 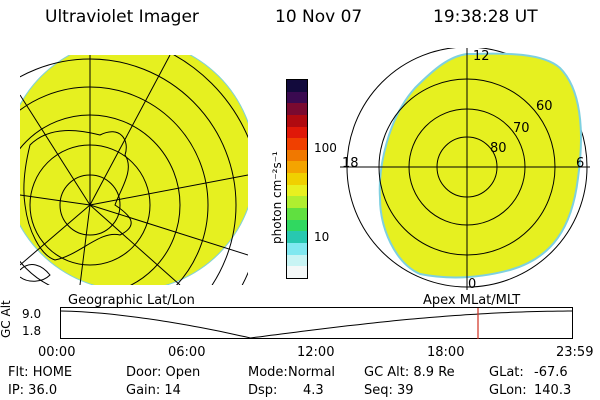 I want to click on altitude-plot, so click(x=316, y=323).